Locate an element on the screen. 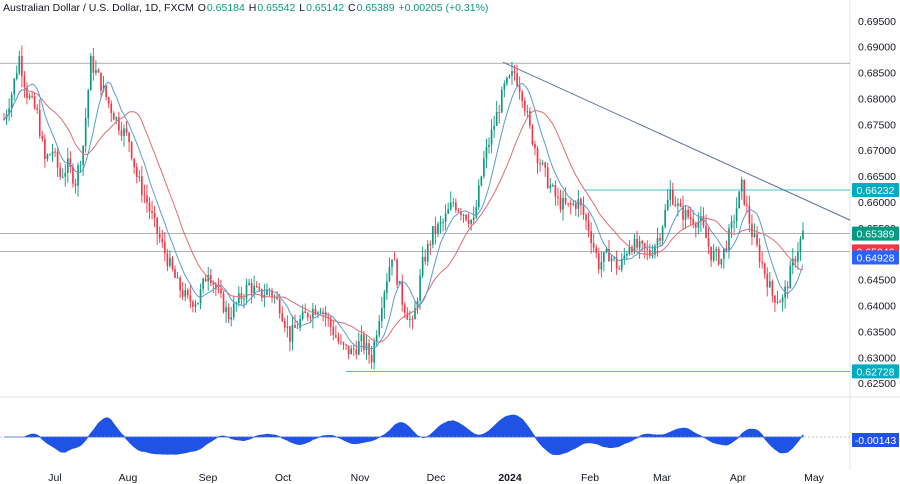  low-label: L is located at coordinates (302, 8).